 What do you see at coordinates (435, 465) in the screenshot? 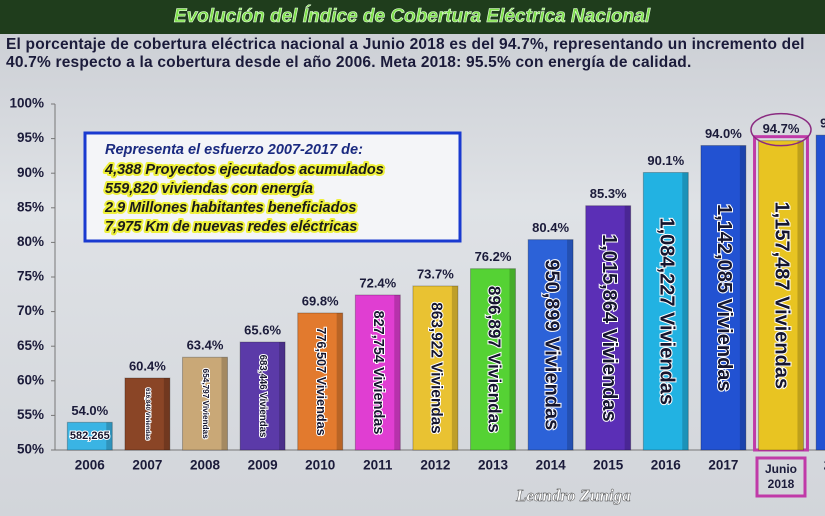
I see `x-tick-label: 2012` at bounding box center [435, 465].